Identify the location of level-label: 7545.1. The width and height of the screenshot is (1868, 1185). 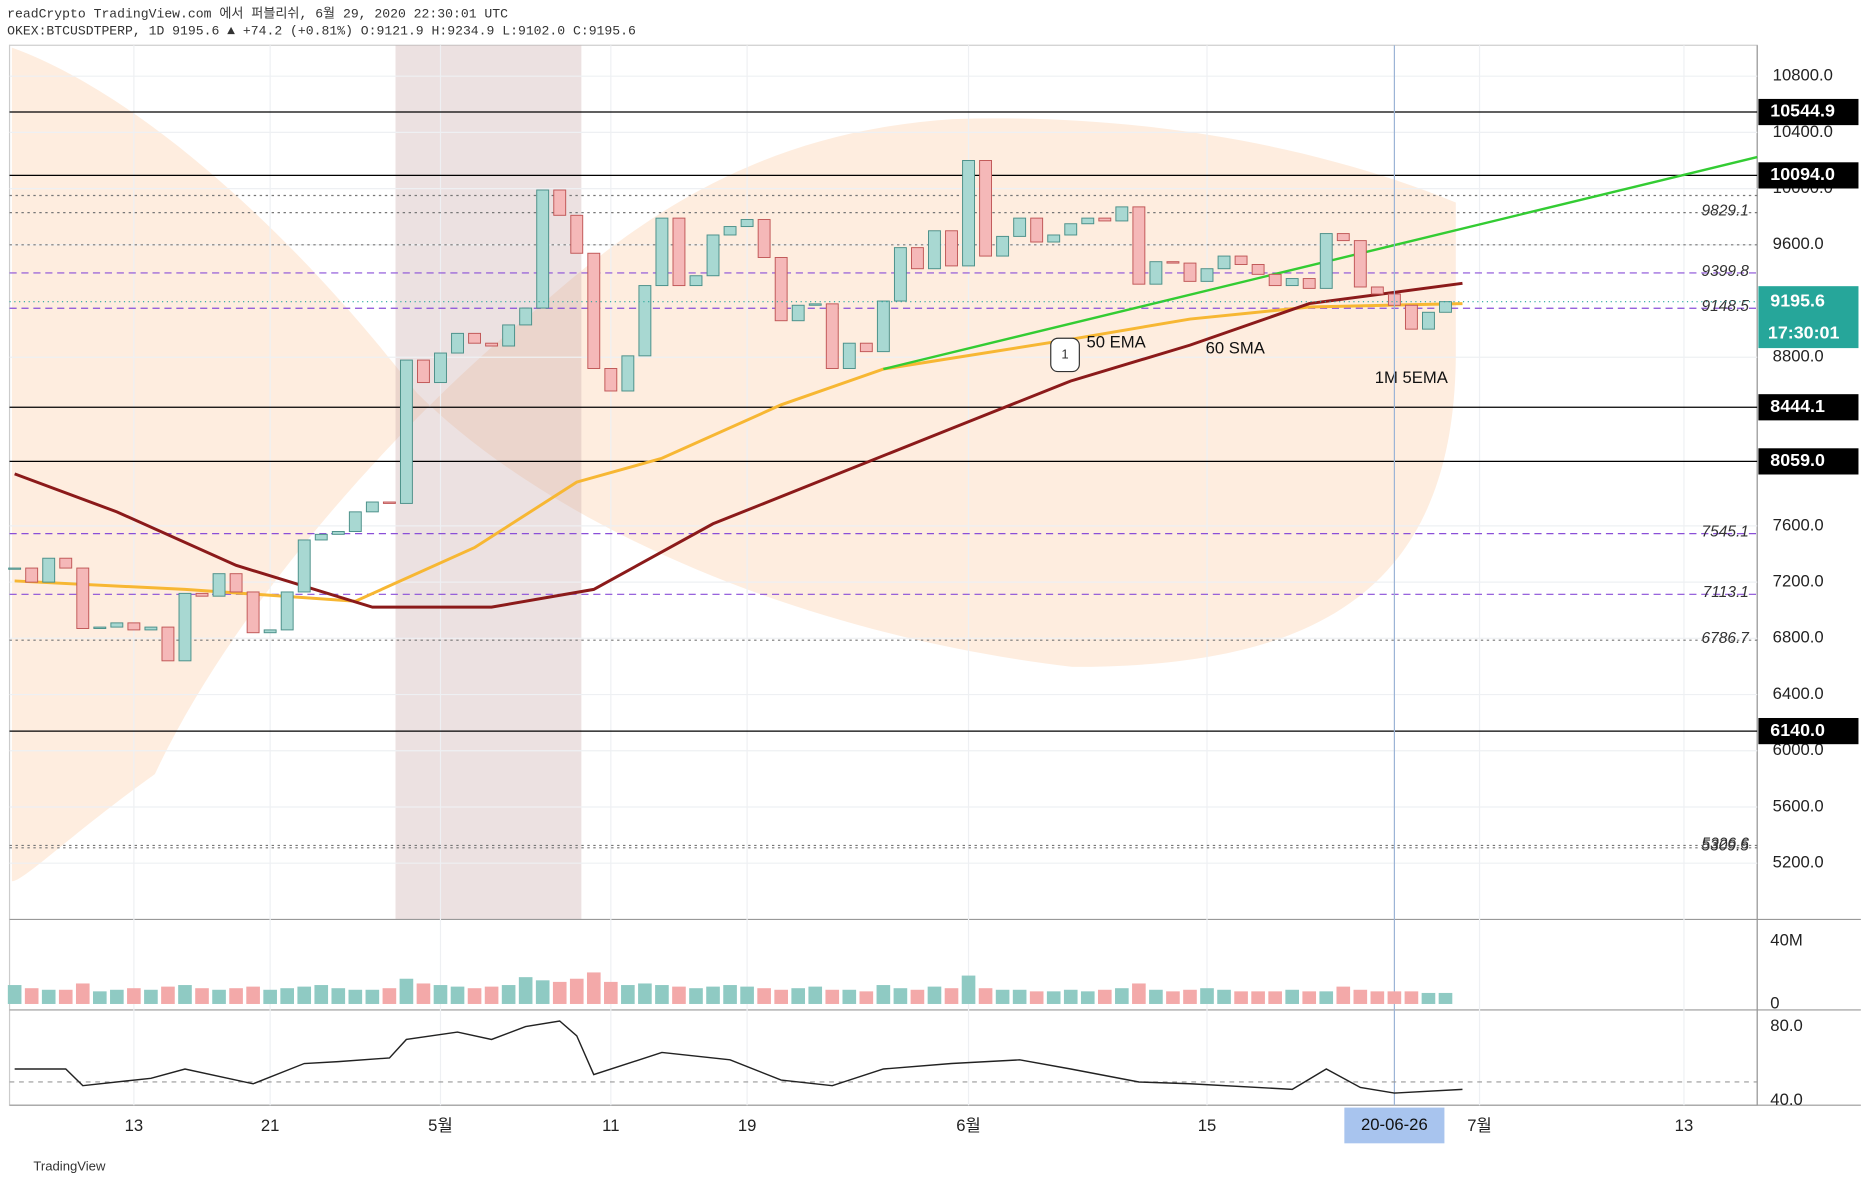
(1725, 532).